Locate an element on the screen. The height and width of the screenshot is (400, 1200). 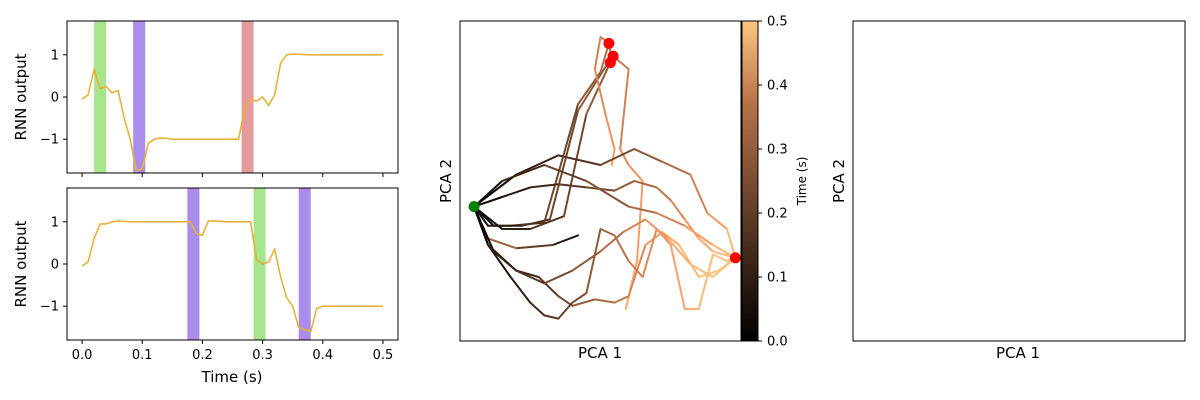
p1-output-line is located at coordinates (232, 112).